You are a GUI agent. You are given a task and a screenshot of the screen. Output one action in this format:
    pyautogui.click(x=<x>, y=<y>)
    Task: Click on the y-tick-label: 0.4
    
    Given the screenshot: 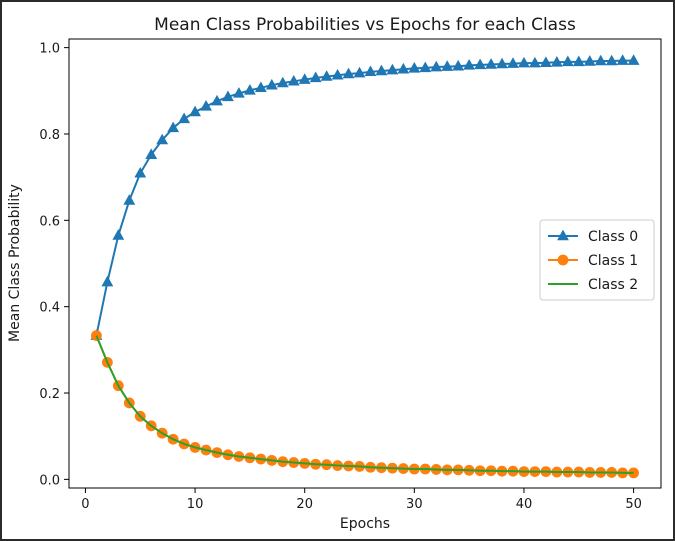 What is the action you would take?
    pyautogui.click(x=49, y=308)
    